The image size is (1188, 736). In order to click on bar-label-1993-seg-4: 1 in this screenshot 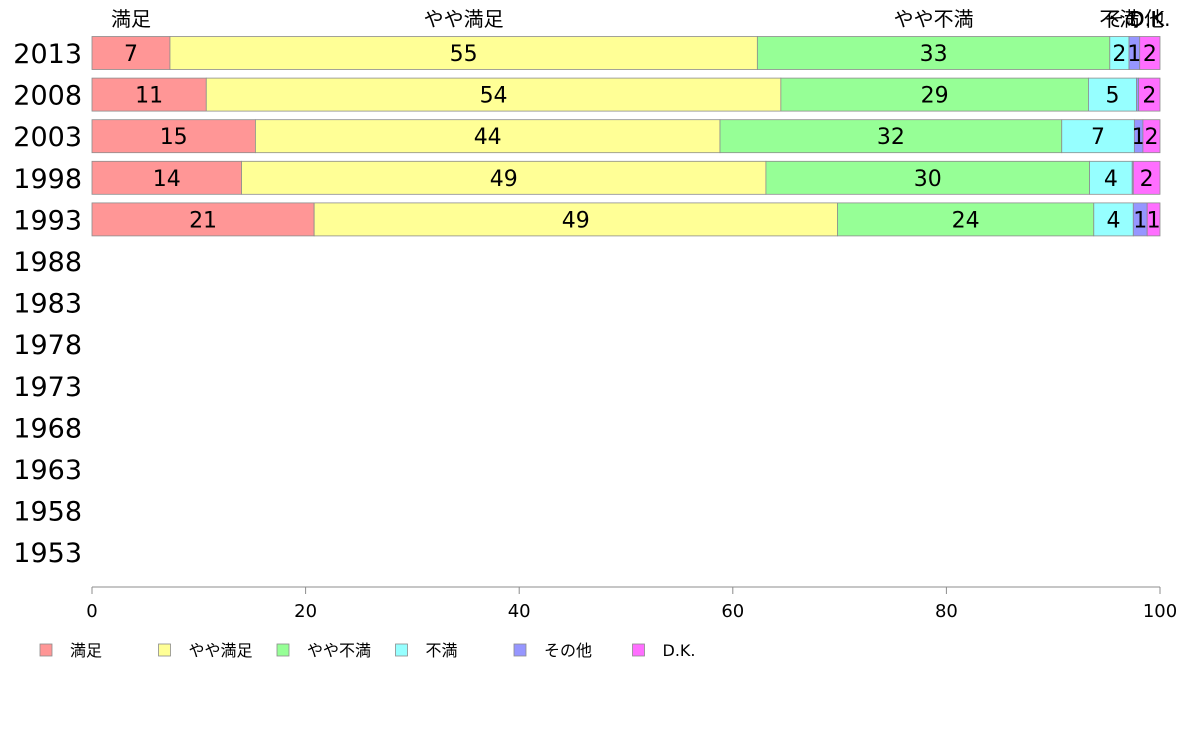, I will do `click(1140, 220)`.